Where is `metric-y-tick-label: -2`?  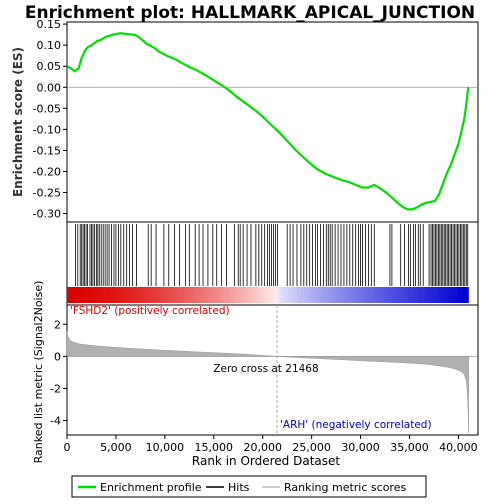
metric-y-tick-label: -2 is located at coordinates (55, 388).